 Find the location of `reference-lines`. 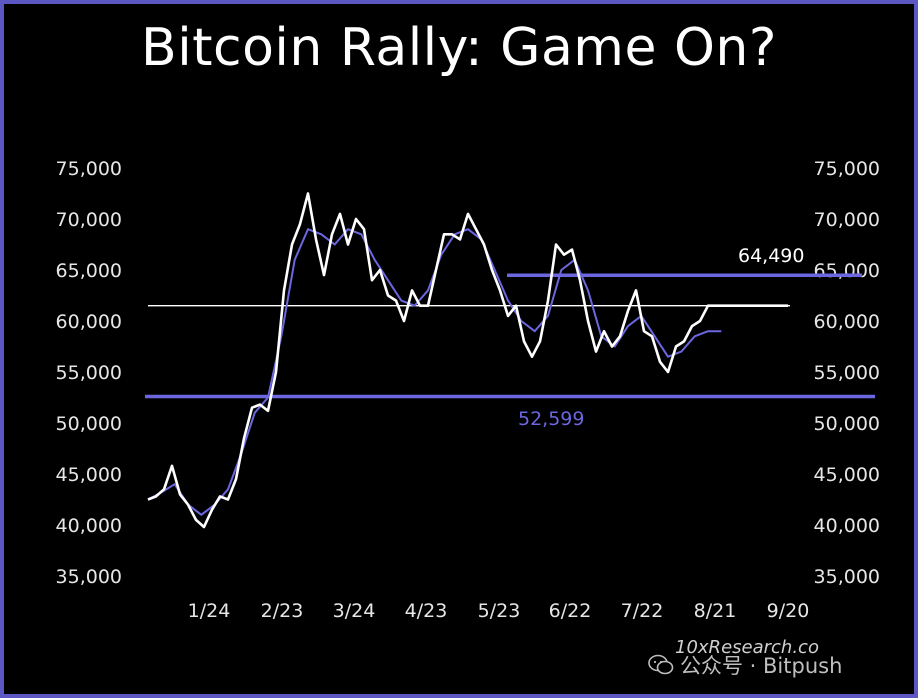

reference-lines is located at coordinates (510, 336).